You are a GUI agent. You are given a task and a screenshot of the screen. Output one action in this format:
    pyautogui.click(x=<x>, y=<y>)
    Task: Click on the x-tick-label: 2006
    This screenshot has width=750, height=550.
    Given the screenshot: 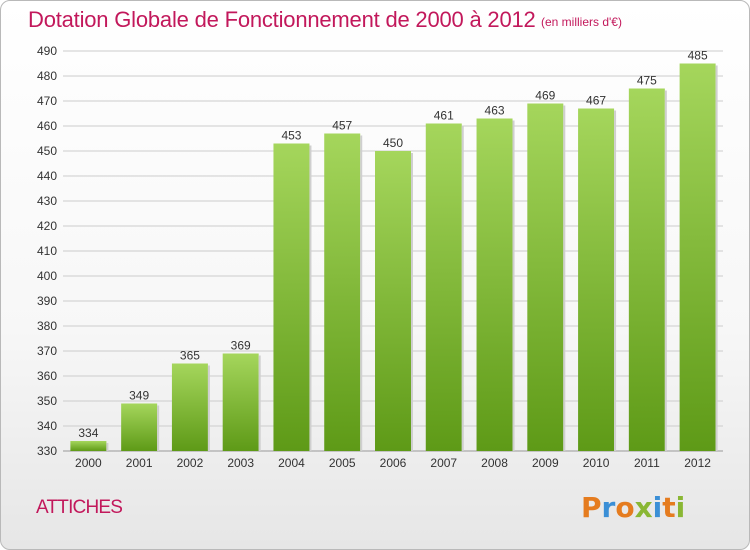 What is the action you would take?
    pyautogui.click(x=393, y=463)
    